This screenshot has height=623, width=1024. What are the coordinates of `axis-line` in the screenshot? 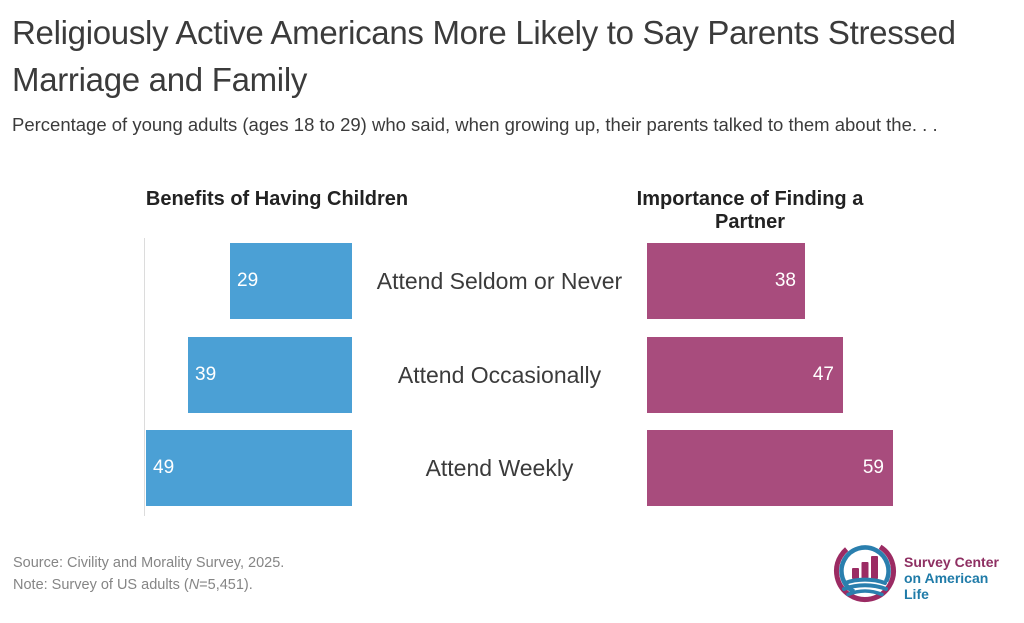 It's located at (144, 377).